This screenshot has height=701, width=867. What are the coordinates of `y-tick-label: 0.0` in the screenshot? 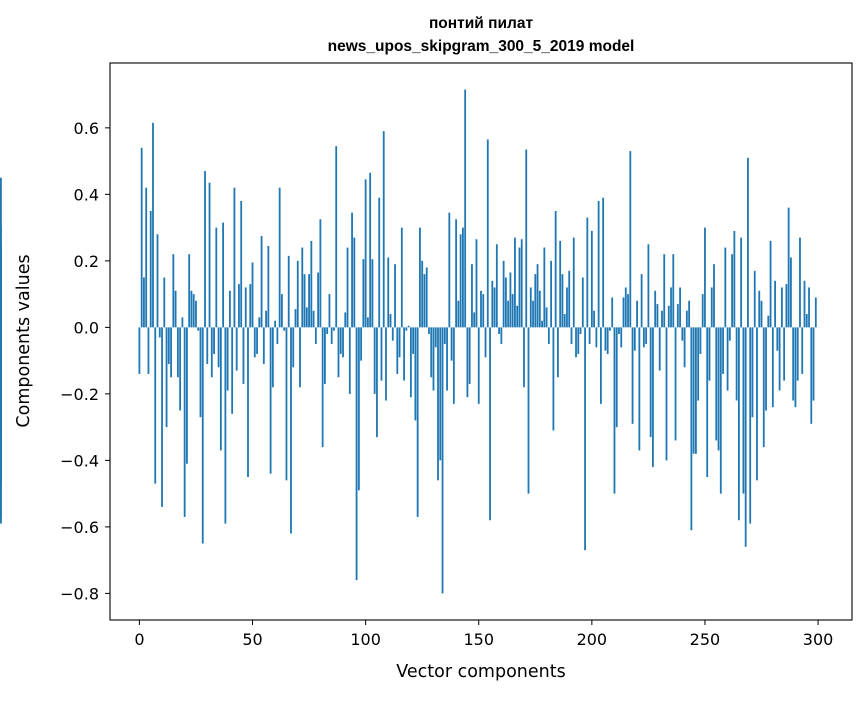 It's located at (86, 327).